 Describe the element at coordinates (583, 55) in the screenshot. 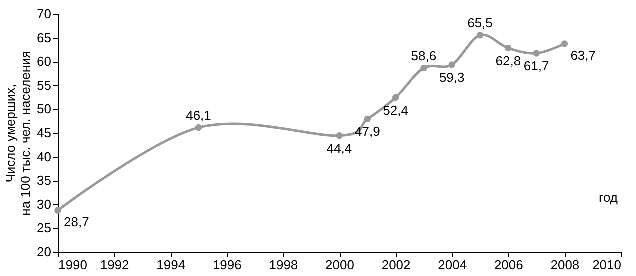

I see `data-label: 63,7` at that location.